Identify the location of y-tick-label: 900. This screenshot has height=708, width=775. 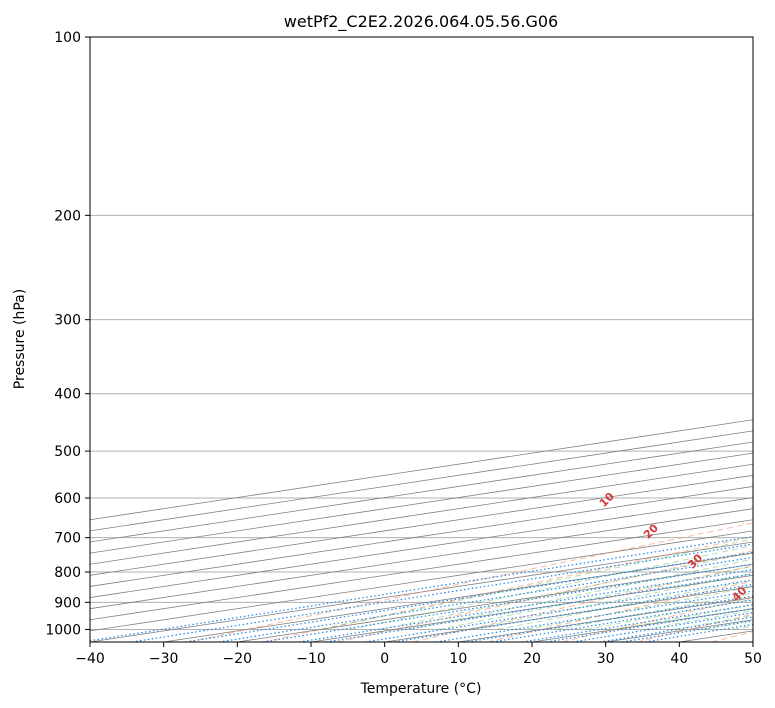
(67, 603).